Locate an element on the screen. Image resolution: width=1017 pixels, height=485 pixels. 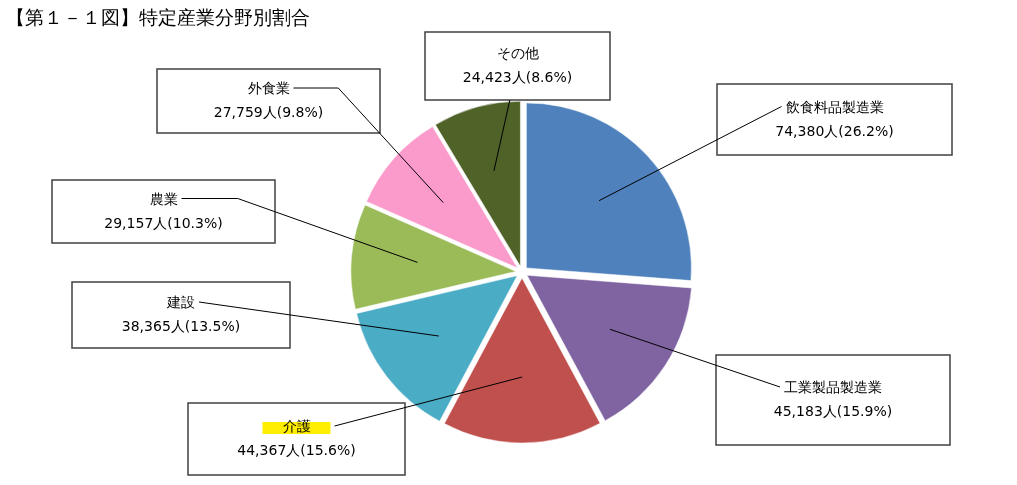
data-label: 45,183人(15.9%) is located at coordinates (833, 411).